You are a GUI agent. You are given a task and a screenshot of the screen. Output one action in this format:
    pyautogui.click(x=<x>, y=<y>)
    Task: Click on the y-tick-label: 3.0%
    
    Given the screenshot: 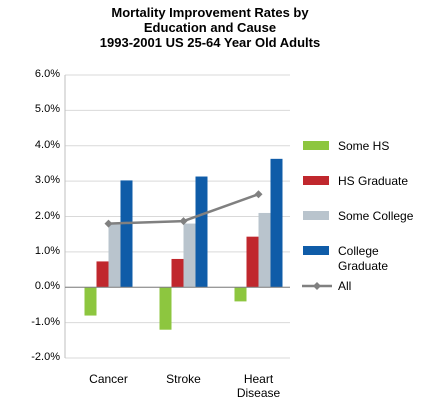 What is the action you would take?
    pyautogui.click(x=47, y=180)
    